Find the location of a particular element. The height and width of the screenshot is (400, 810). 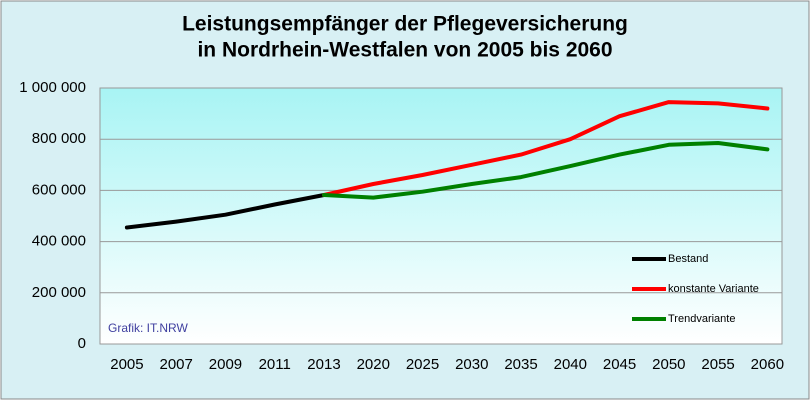

annotation: Grafik: IT.NRW is located at coordinates (148, 328).